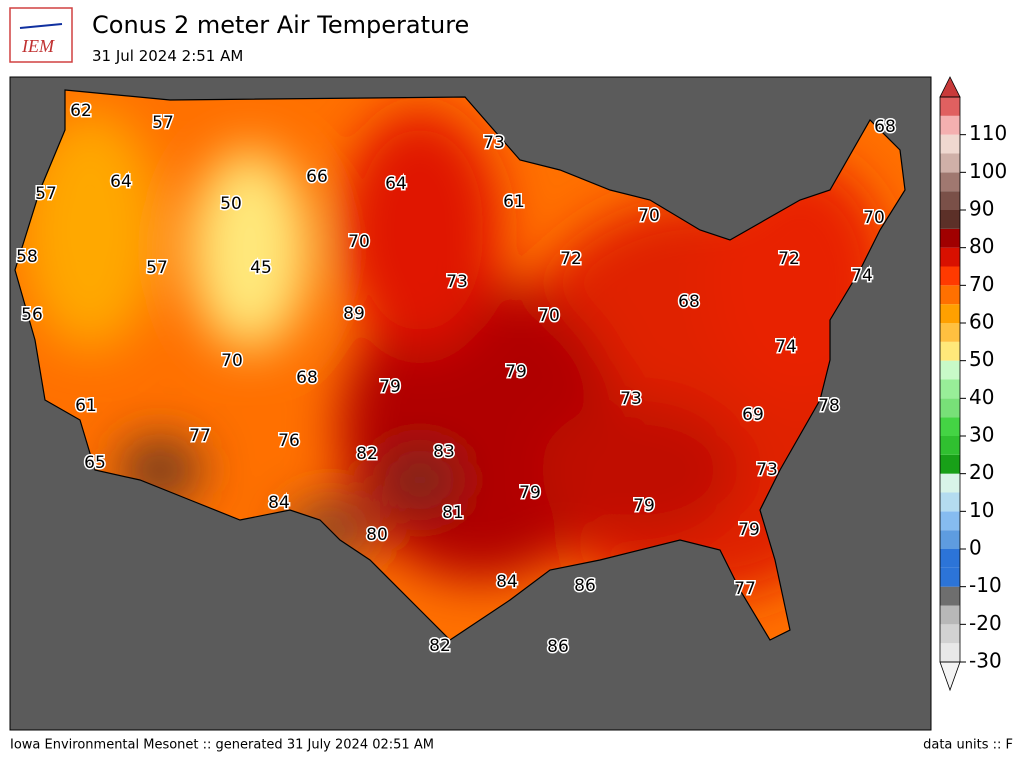 This screenshot has height=768, width=1024. Describe the element at coordinates (317, 177) in the screenshot. I see `temperature-label: 66` at that location.